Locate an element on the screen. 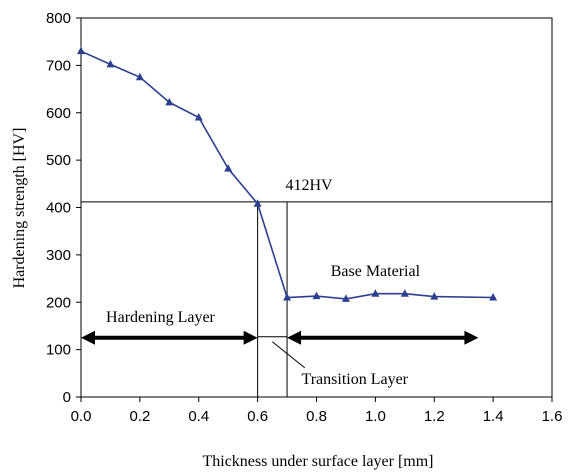 This screenshot has width=573, height=473. x-tick-label: 0.4 is located at coordinates (198, 416).